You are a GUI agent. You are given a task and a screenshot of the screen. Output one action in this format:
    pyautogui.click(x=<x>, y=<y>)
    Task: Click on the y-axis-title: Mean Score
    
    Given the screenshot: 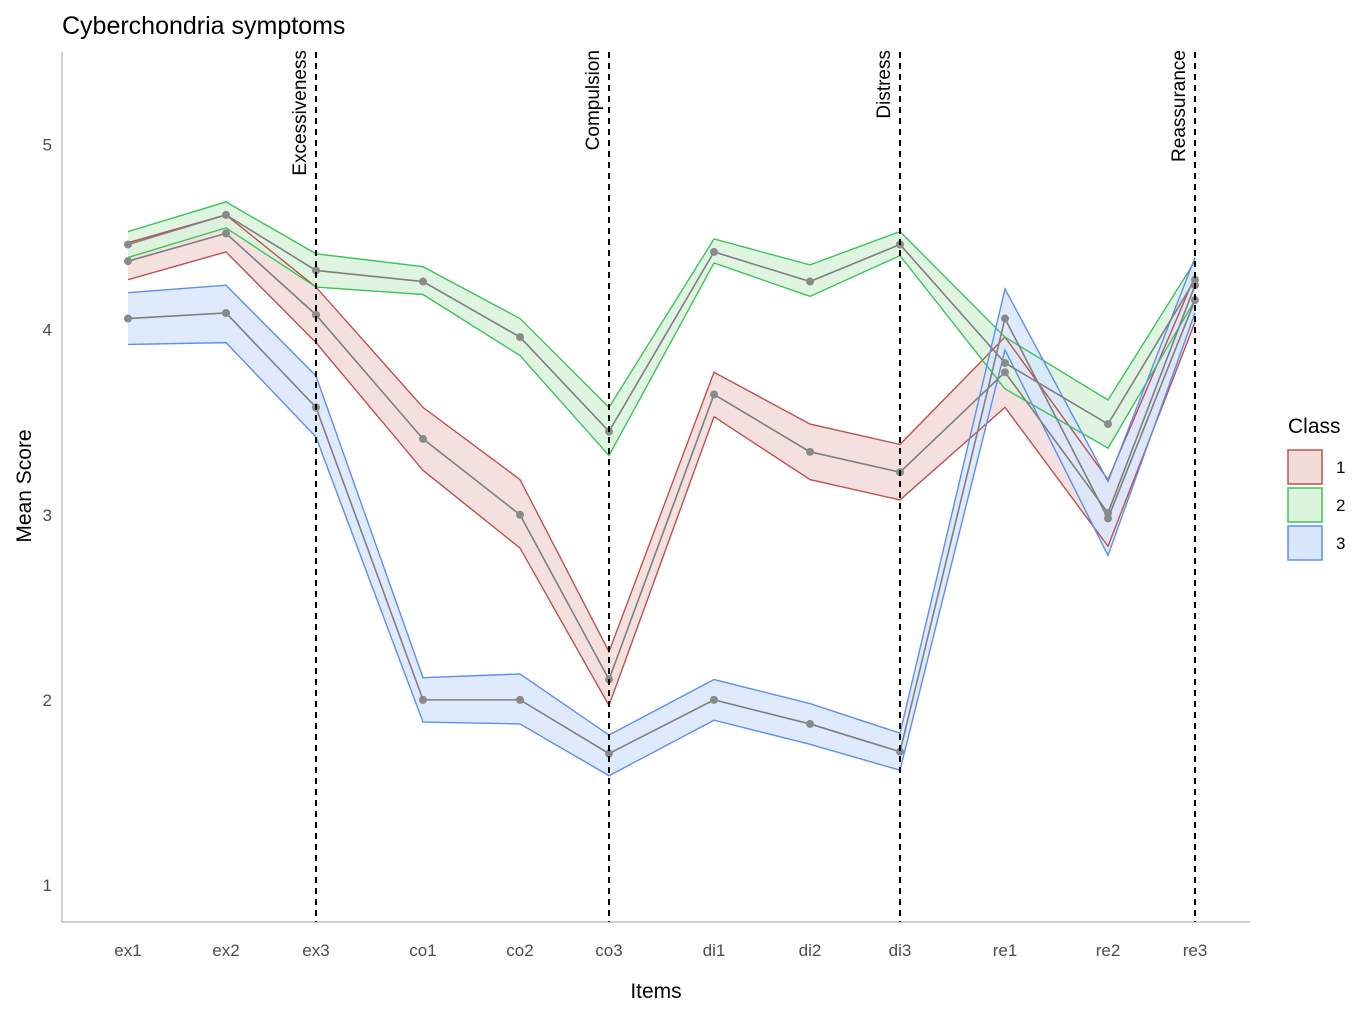 What is the action you would take?
    pyautogui.click(x=24, y=485)
    